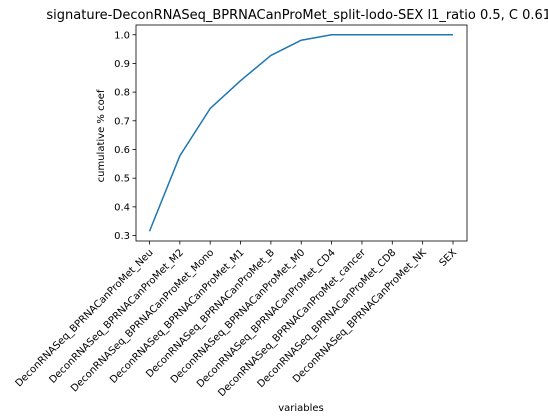 This screenshot has height=420, width=548. Describe the element at coordinates (449, 258) in the screenshot. I see `x-tick-label: SEX` at that location.